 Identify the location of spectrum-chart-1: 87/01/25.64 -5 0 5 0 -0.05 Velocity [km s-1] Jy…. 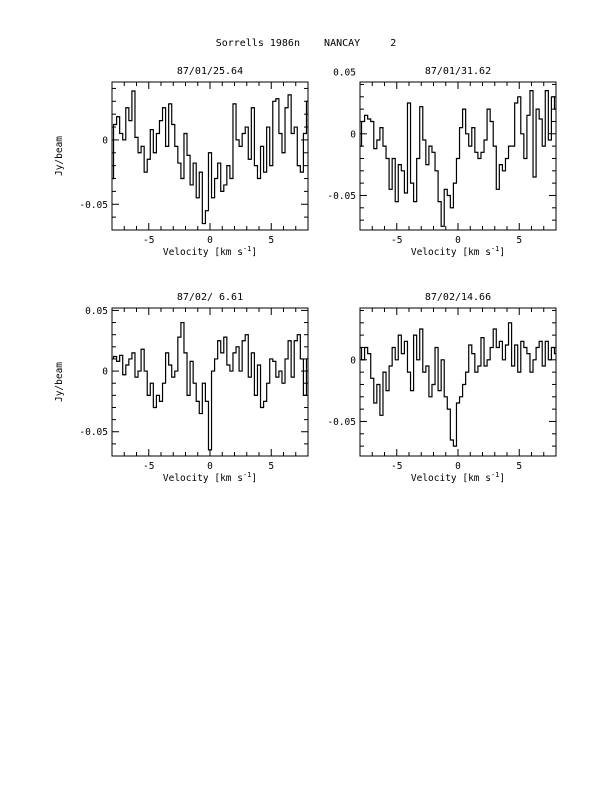
(181, 162).